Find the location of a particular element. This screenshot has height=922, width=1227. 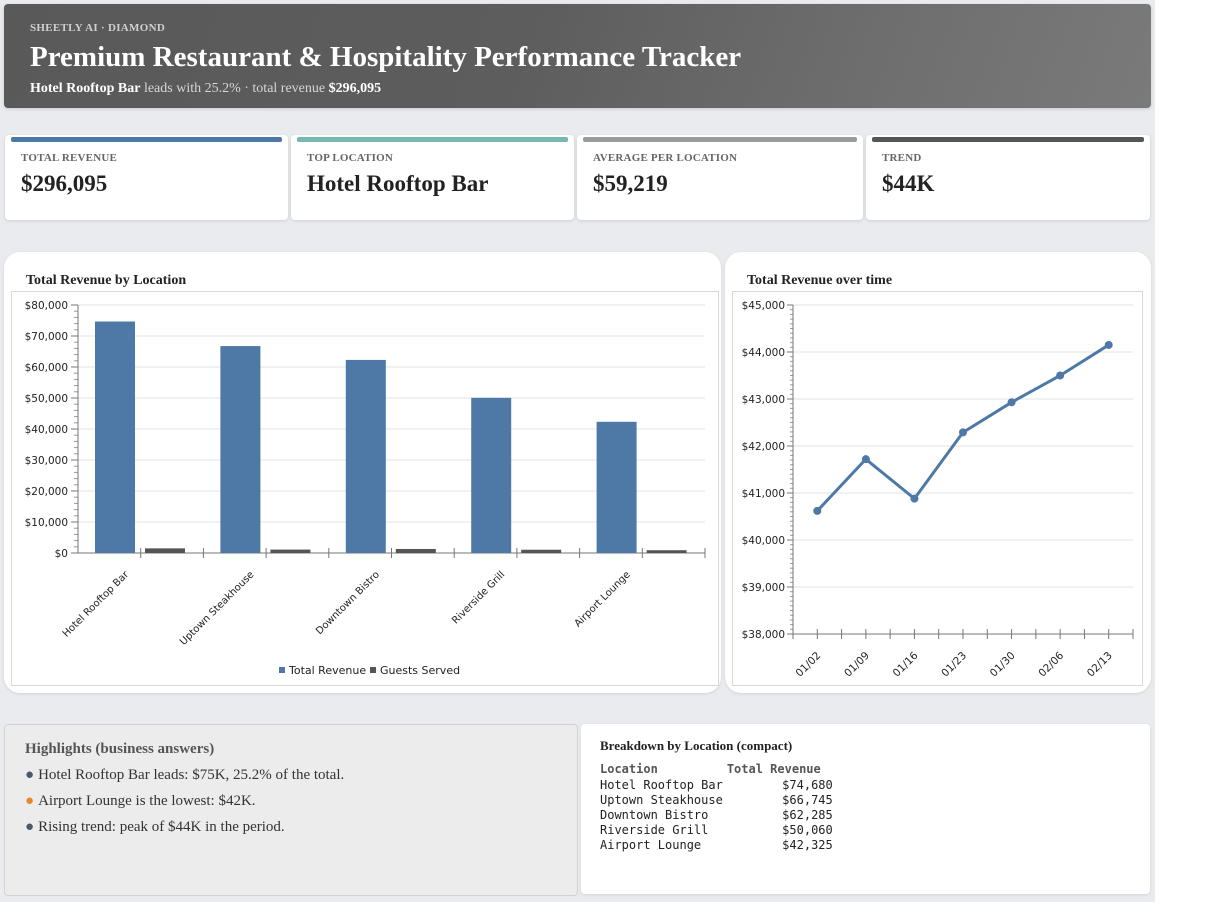

kpi-label: AVERAGE PER LOCATION is located at coordinates (665, 158).